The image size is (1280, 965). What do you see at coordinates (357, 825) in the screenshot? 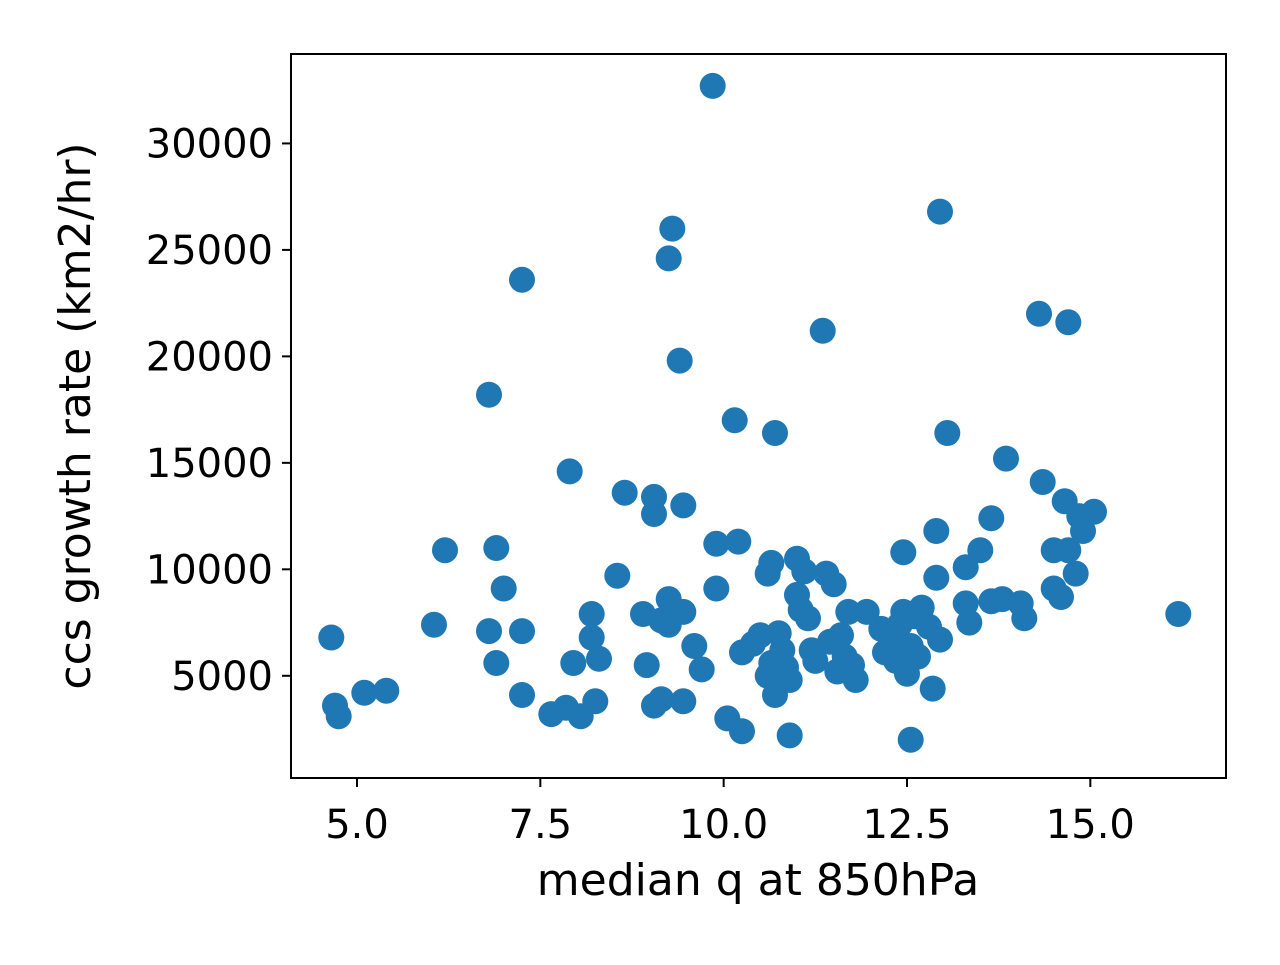
I see `x-tick-label: 5.0` at bounding box center [357, 825].